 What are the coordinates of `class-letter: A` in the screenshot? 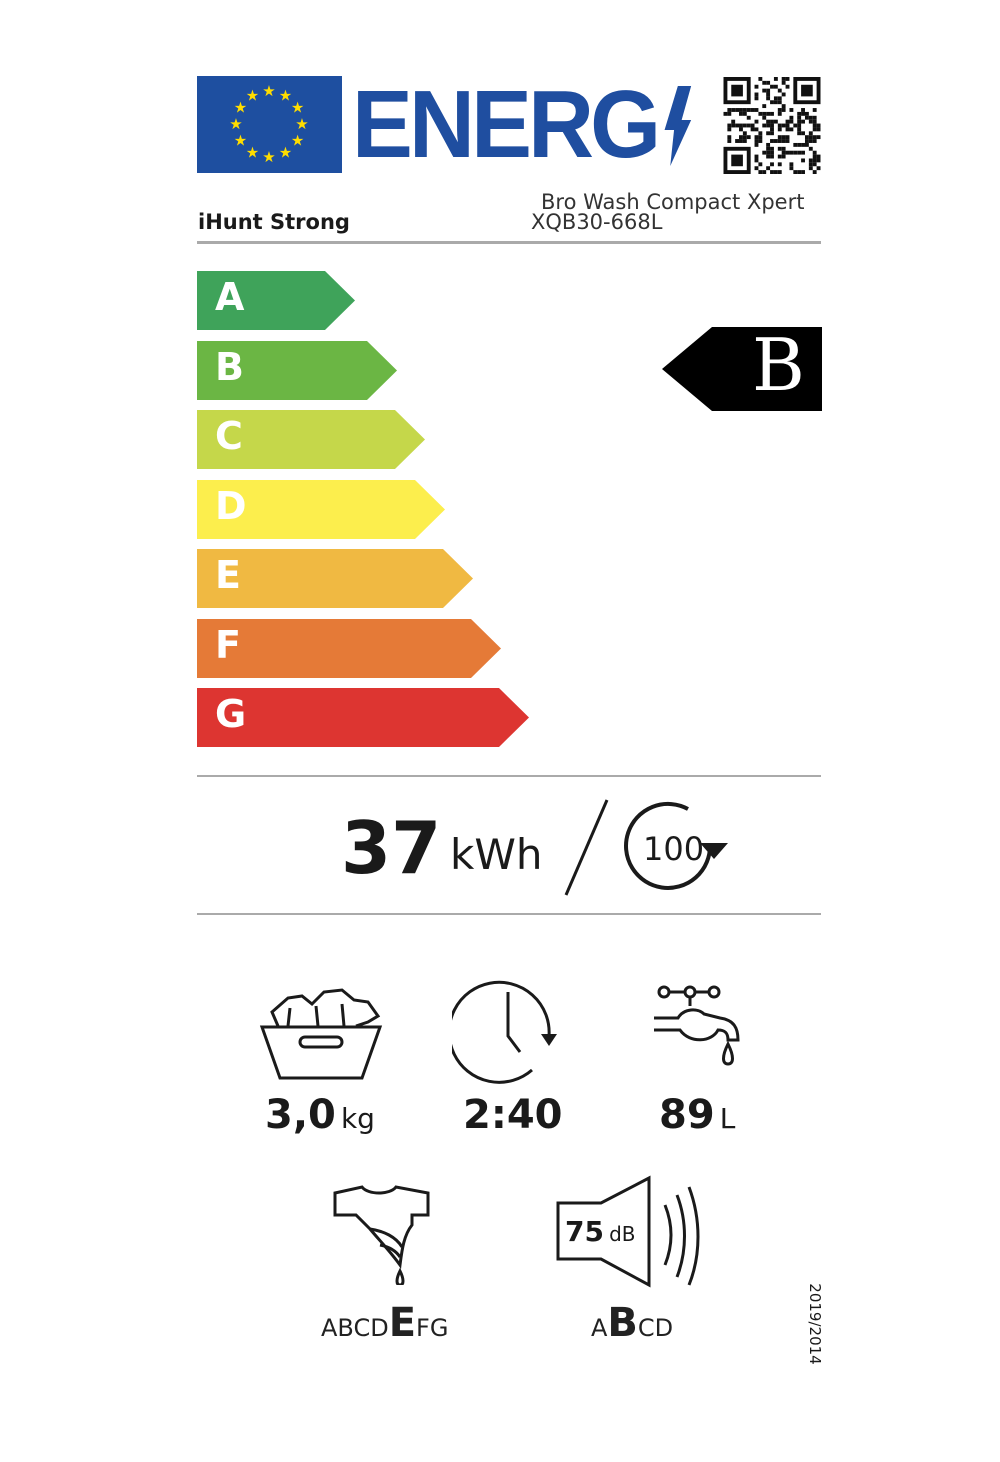 It's located at (230, 297).